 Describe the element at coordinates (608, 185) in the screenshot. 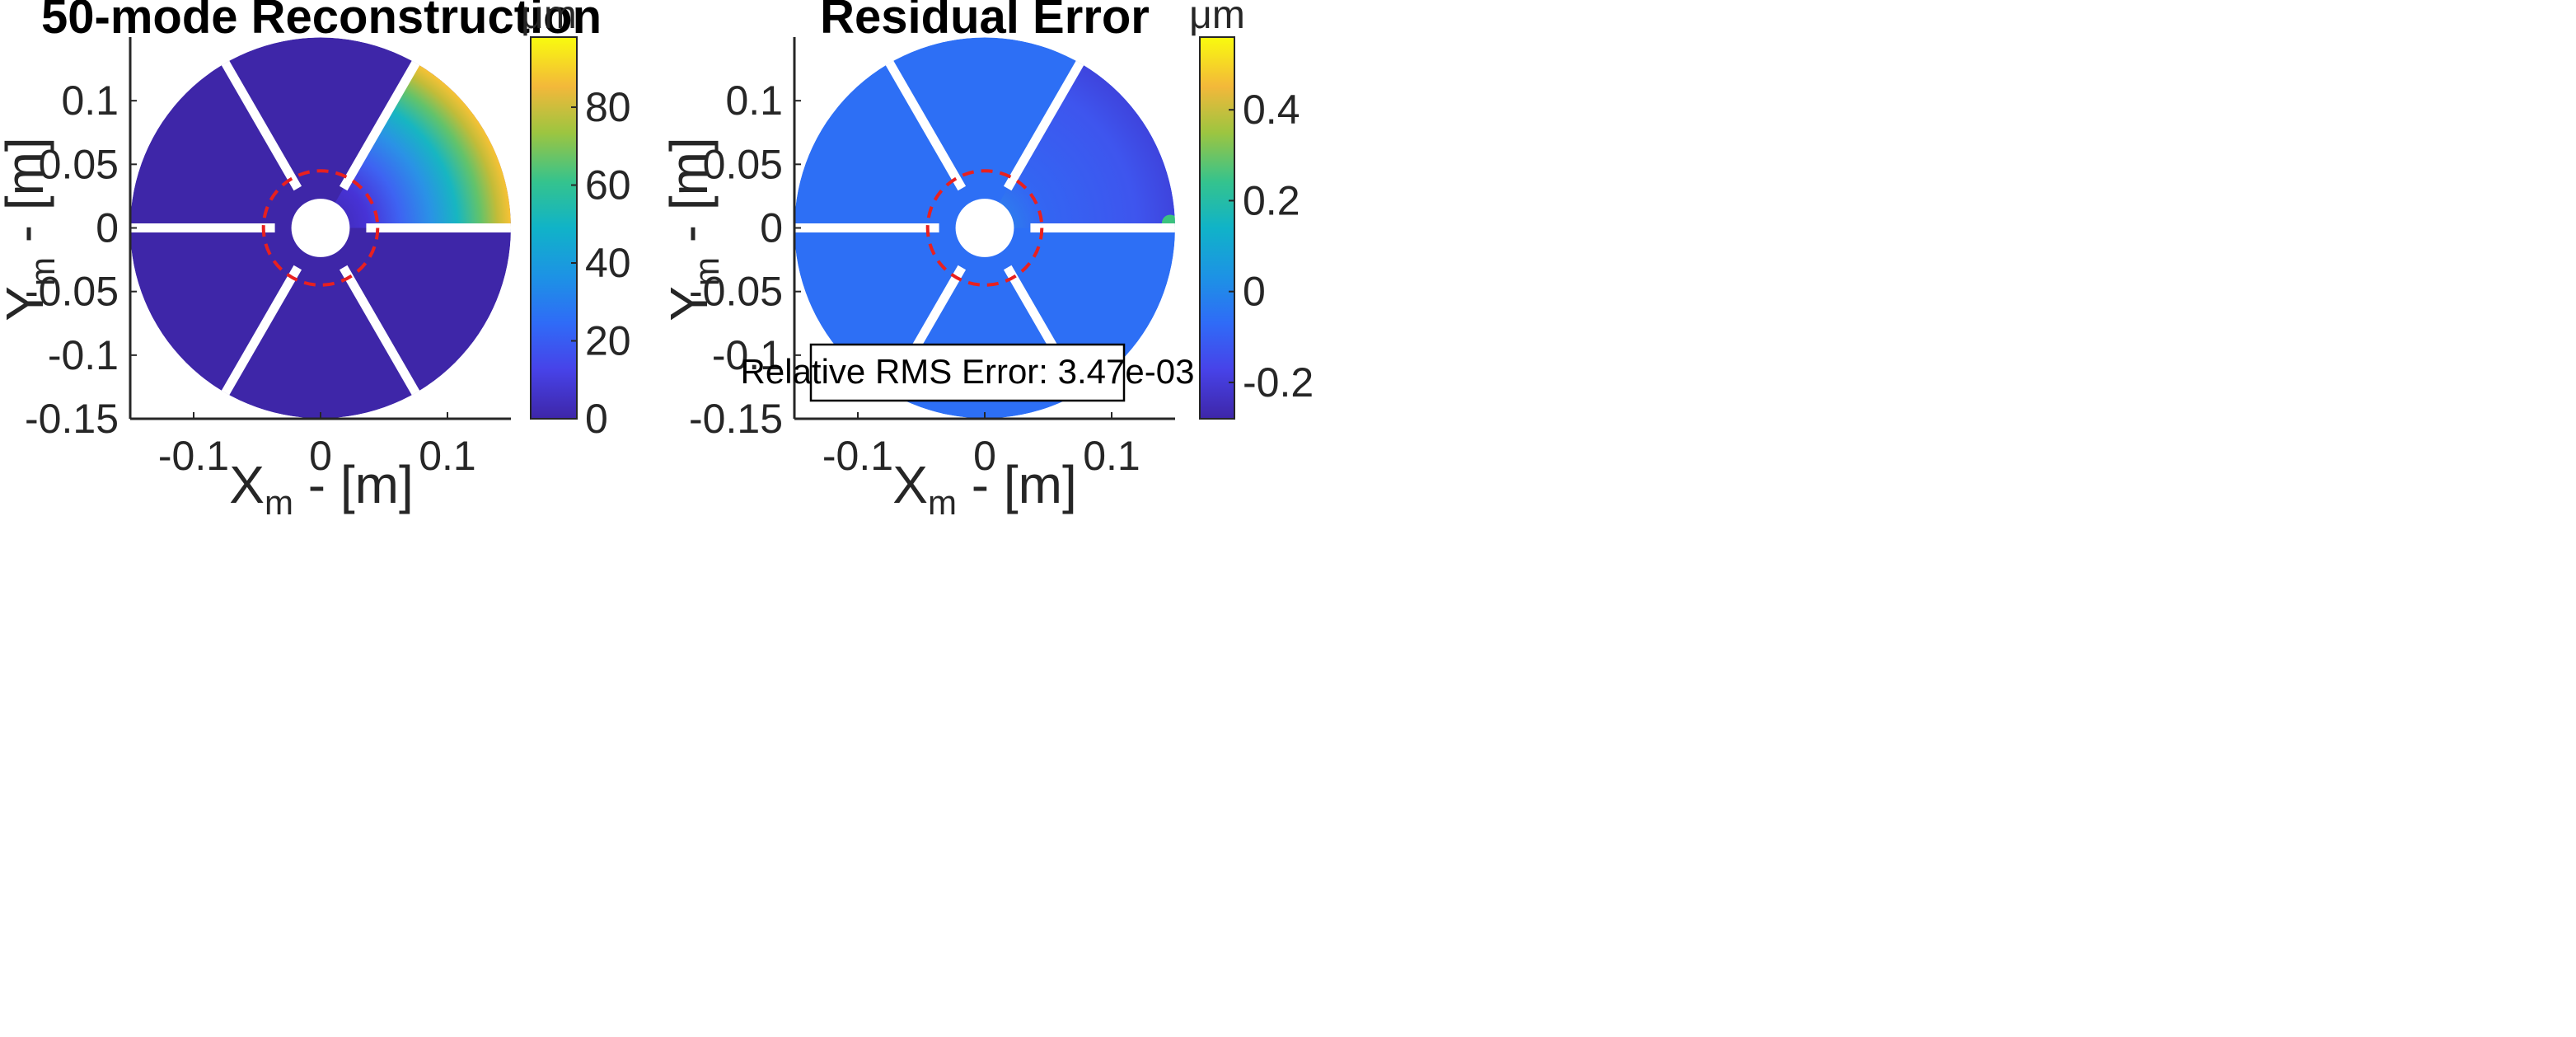

I see `colorbar-tick-label: 60` at that location.